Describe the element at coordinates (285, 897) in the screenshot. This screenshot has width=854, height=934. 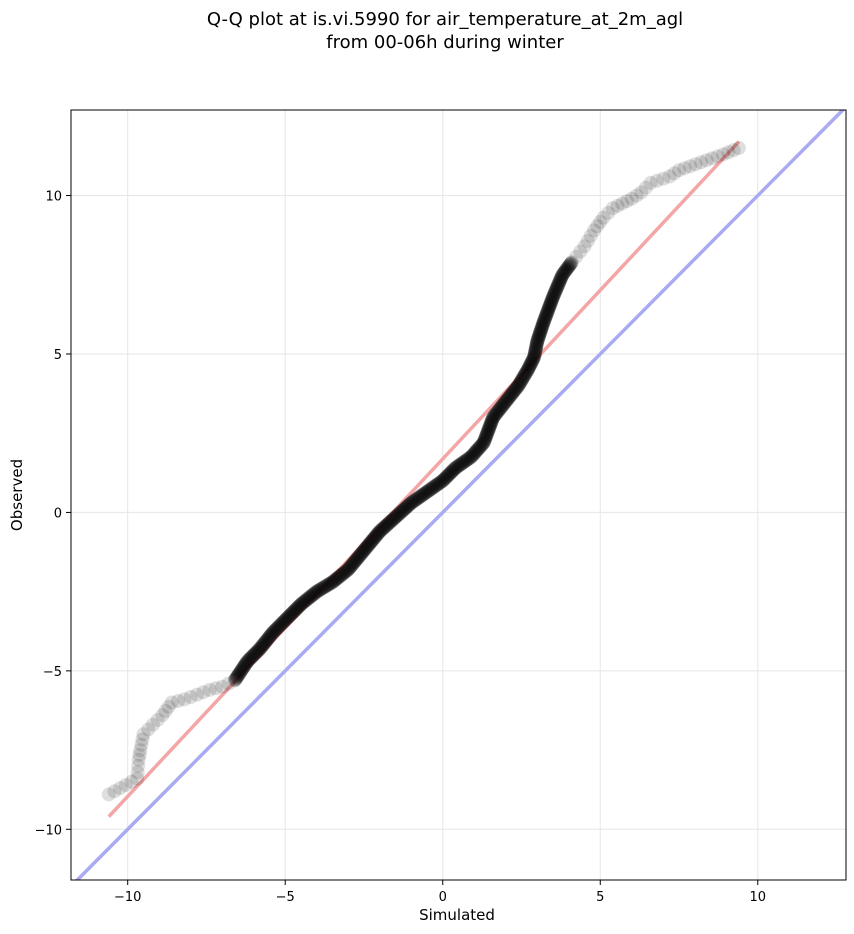
I see `x-tick-label: −5` at that location.